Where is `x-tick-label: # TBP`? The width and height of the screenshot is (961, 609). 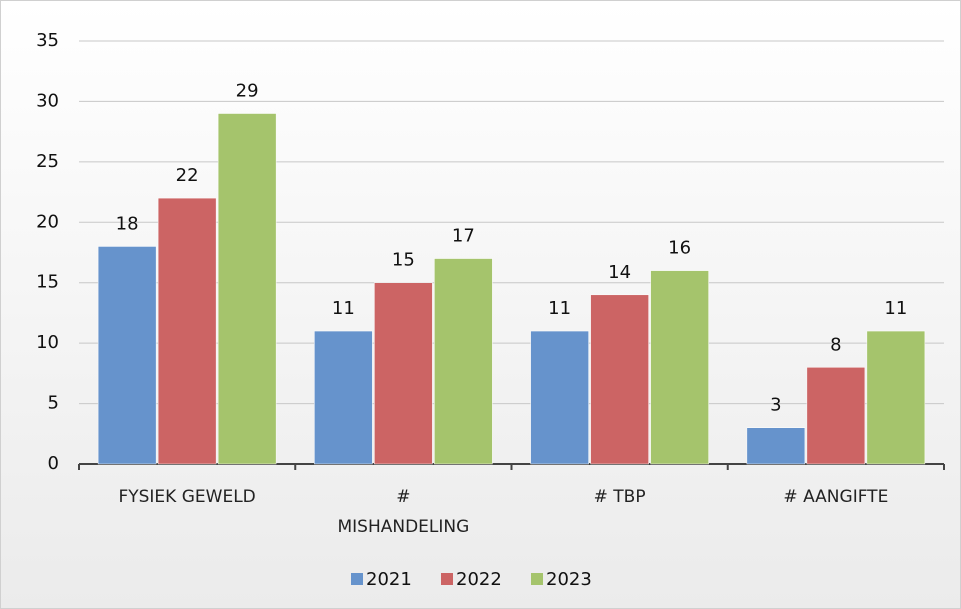
x-tick-label: # TBP is located at coordinates (619, 497).